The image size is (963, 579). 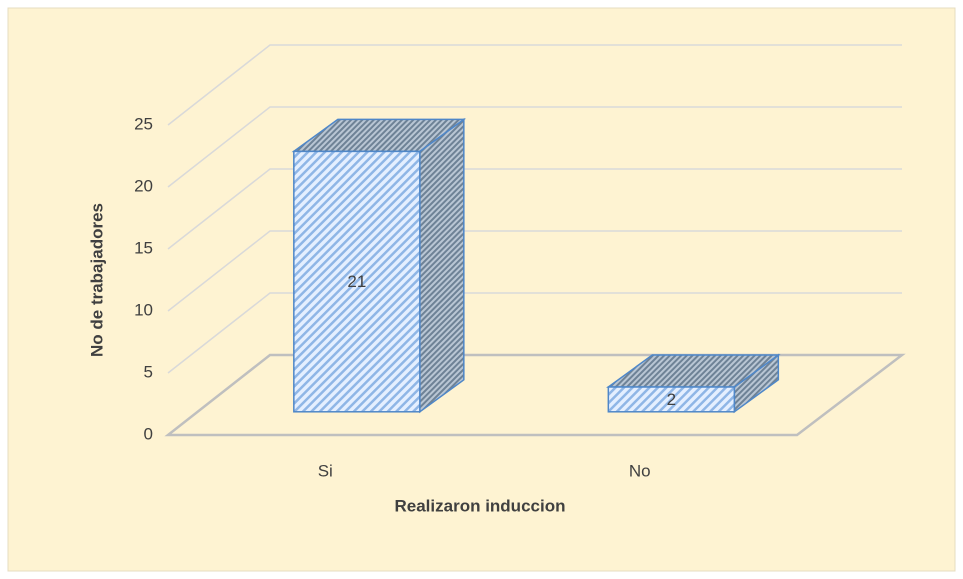 I want to click on data-label: 21, so click(x=356, y=281).